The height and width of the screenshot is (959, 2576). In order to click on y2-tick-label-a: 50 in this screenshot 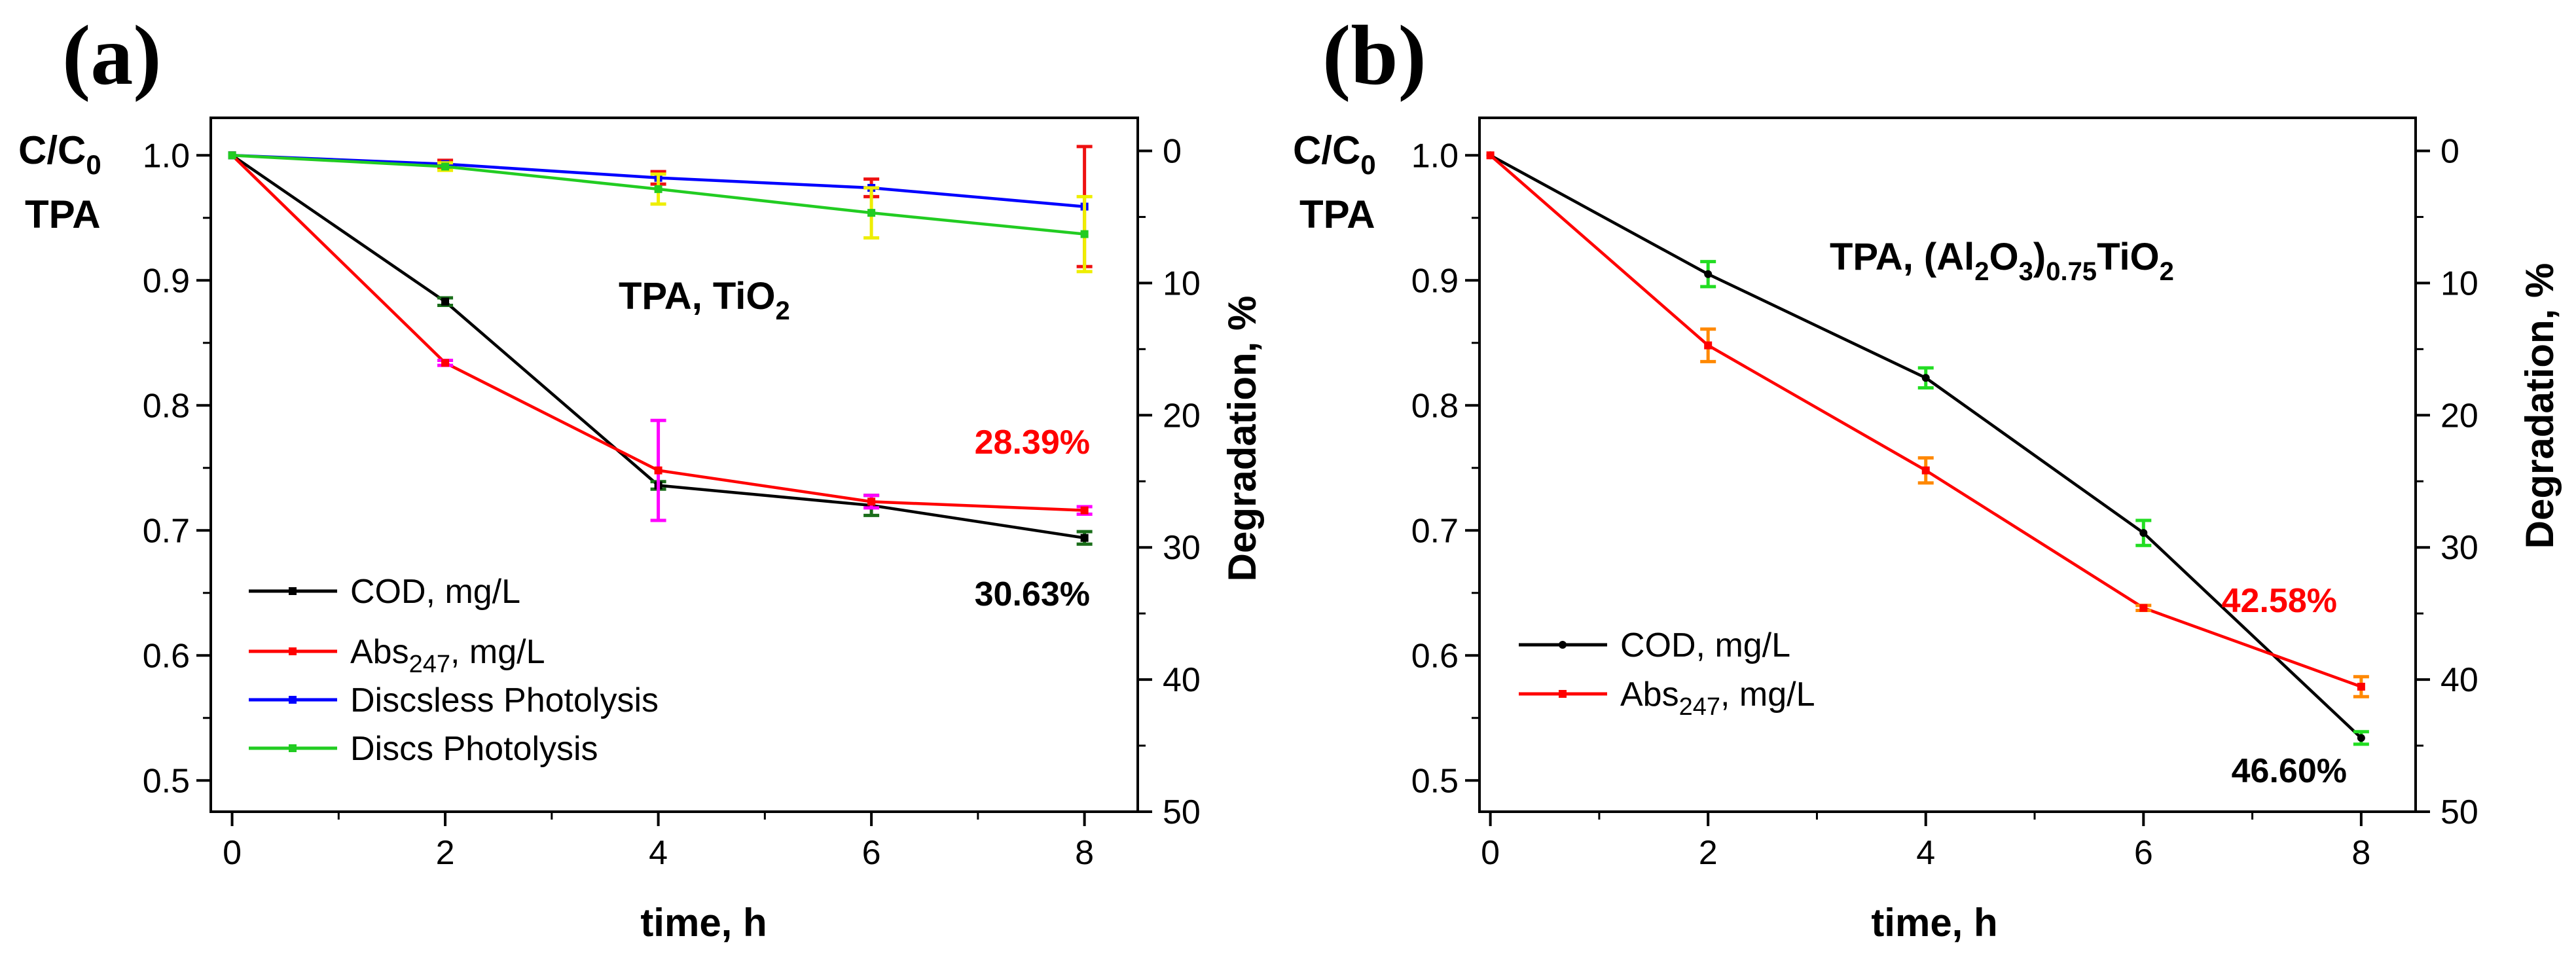, I will do `click(1182, 812)`.